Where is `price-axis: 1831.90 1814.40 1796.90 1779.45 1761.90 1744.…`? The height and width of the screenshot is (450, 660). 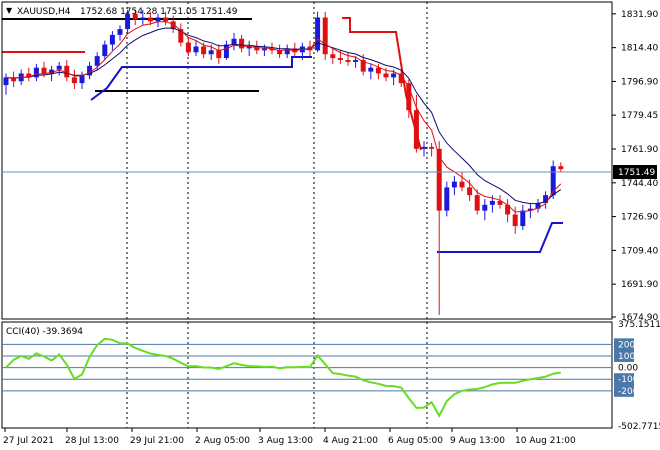
price-axis: 1831.90 1814.40 1796.90 1779.45 1761.90 1744.… is located at coordinates (635, 166).